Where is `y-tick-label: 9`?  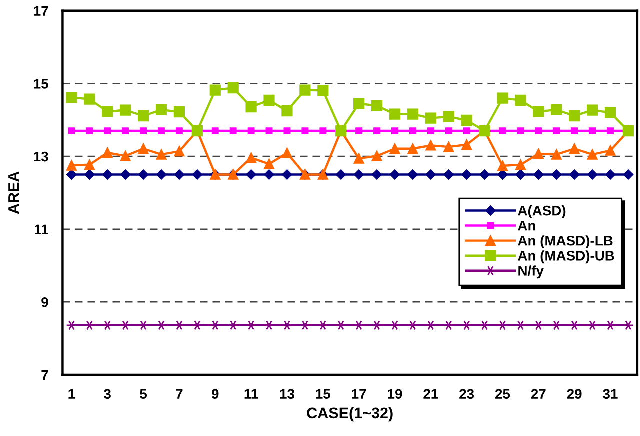
y-tick-label: 9 is located at coordinates (45, 302).